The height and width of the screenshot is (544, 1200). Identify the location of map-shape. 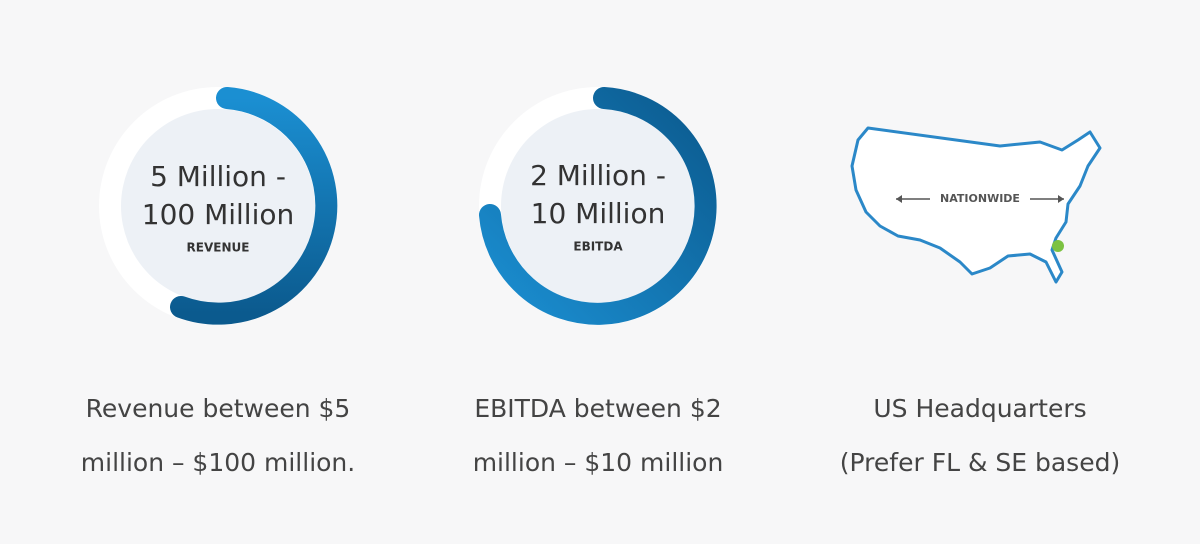
(976, 205).